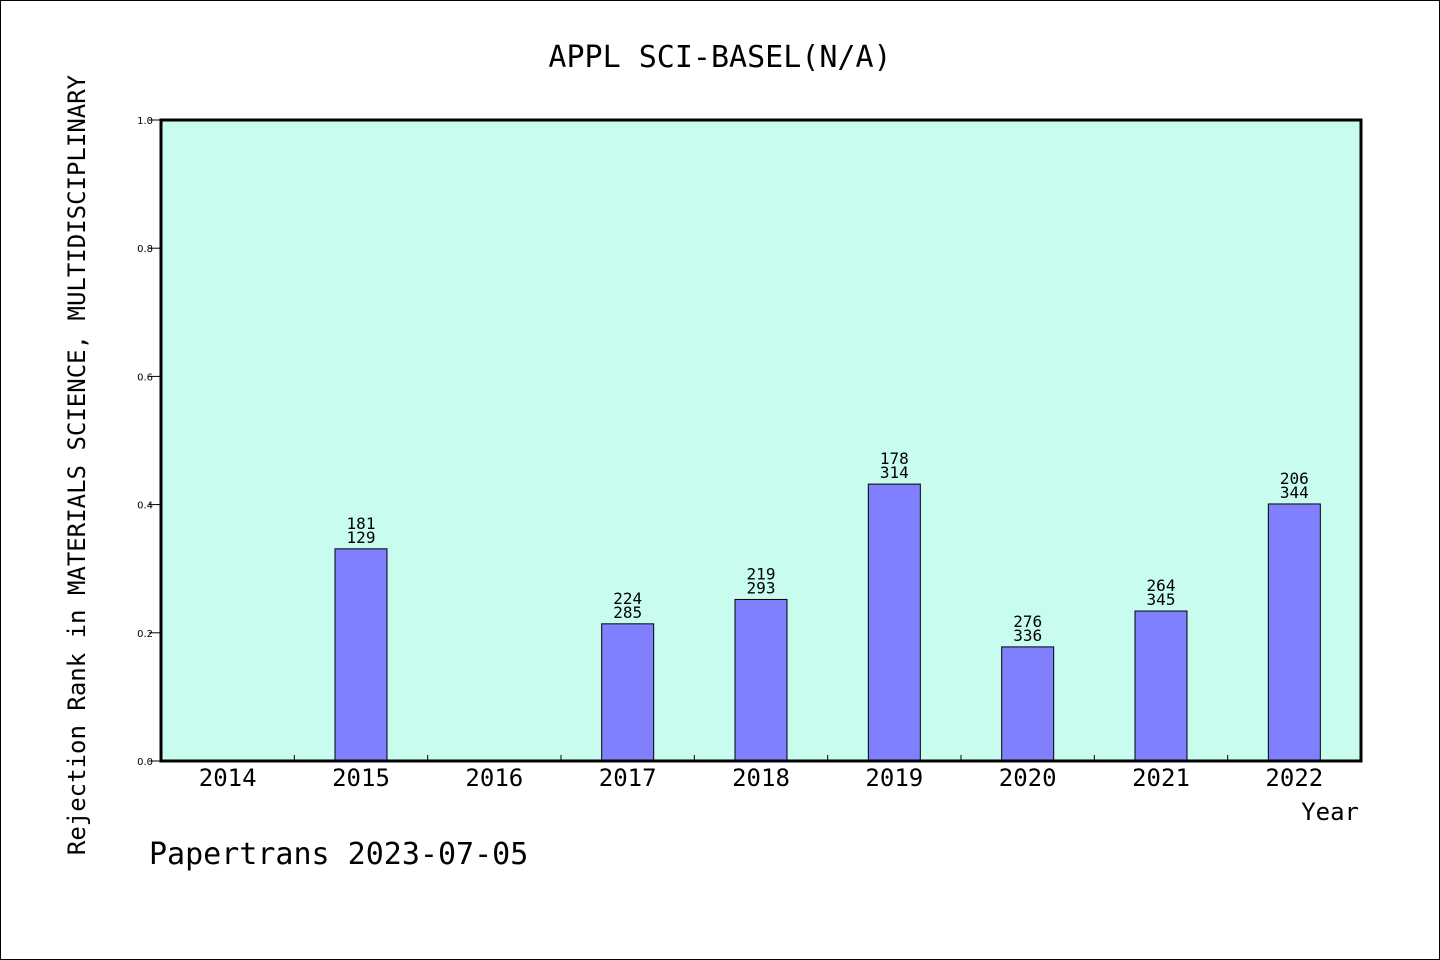 Image resolution: width=1440 pixels, height=960 pixels. Describe the element at coordinates (1161, 599) in the screenshot. I see `bar-label-bottom: 345` at that location.